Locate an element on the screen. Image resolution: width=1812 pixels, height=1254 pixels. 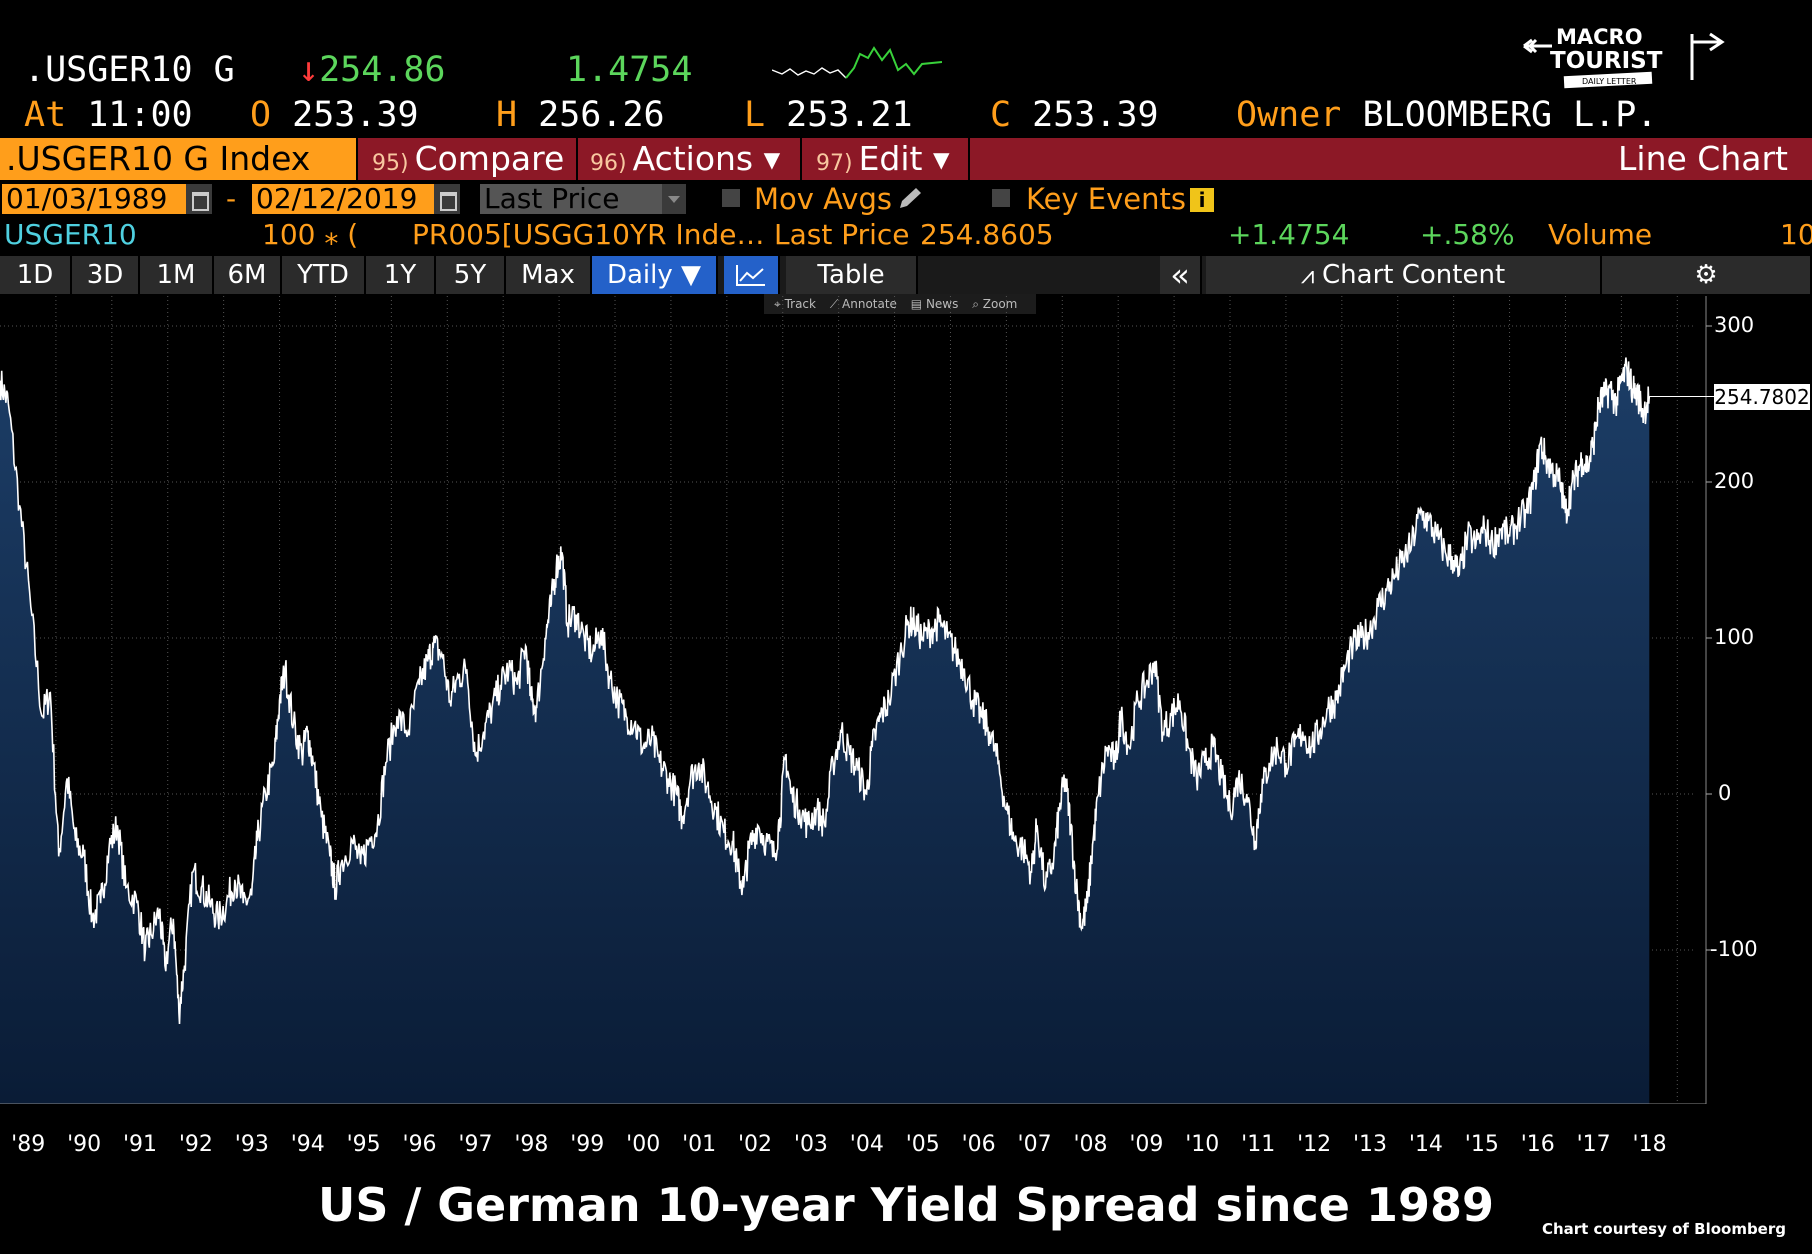
x-tick-label: '12 is located at coordinates (1314, 1144).